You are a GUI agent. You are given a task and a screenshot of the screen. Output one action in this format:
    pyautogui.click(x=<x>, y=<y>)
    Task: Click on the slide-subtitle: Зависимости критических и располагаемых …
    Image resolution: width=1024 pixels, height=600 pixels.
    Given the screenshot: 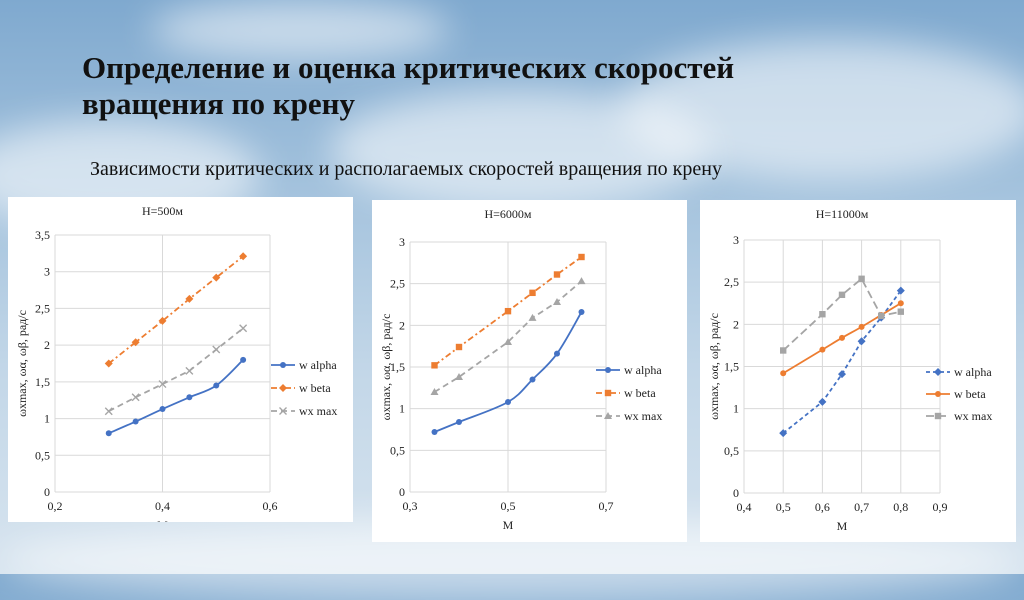 What is the action you would take?
    pyautogui.click(x=406, y=169)
    